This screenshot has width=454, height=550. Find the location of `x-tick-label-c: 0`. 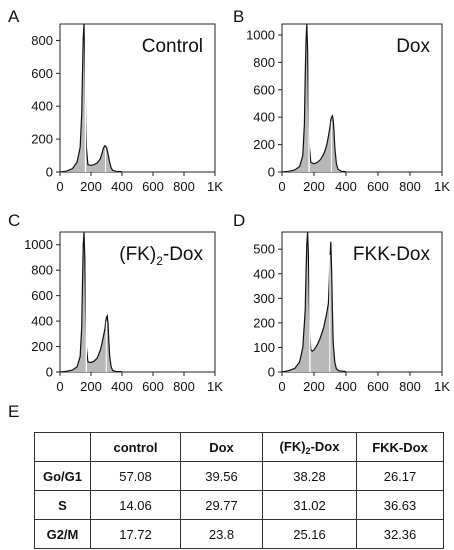

x-tick-label-c: 0 is located at coordinates (59, 386).